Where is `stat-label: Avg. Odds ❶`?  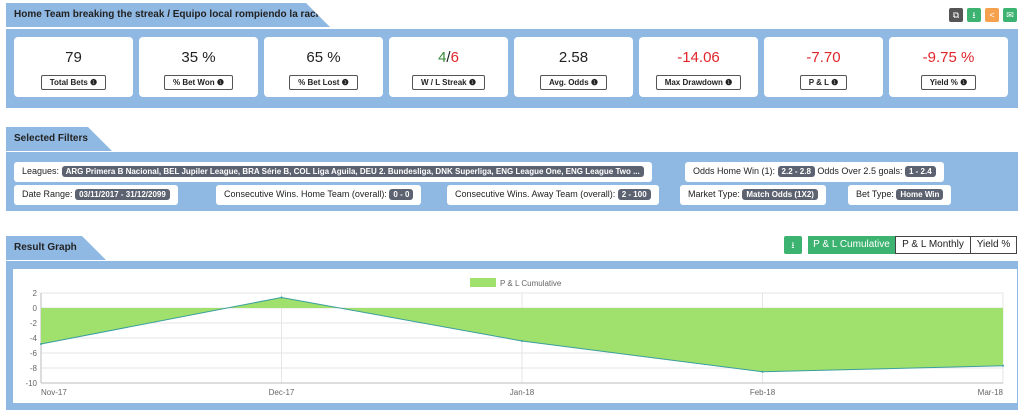
stat-label: Avg. Odds ❶ is located at coordinates (573, 82).